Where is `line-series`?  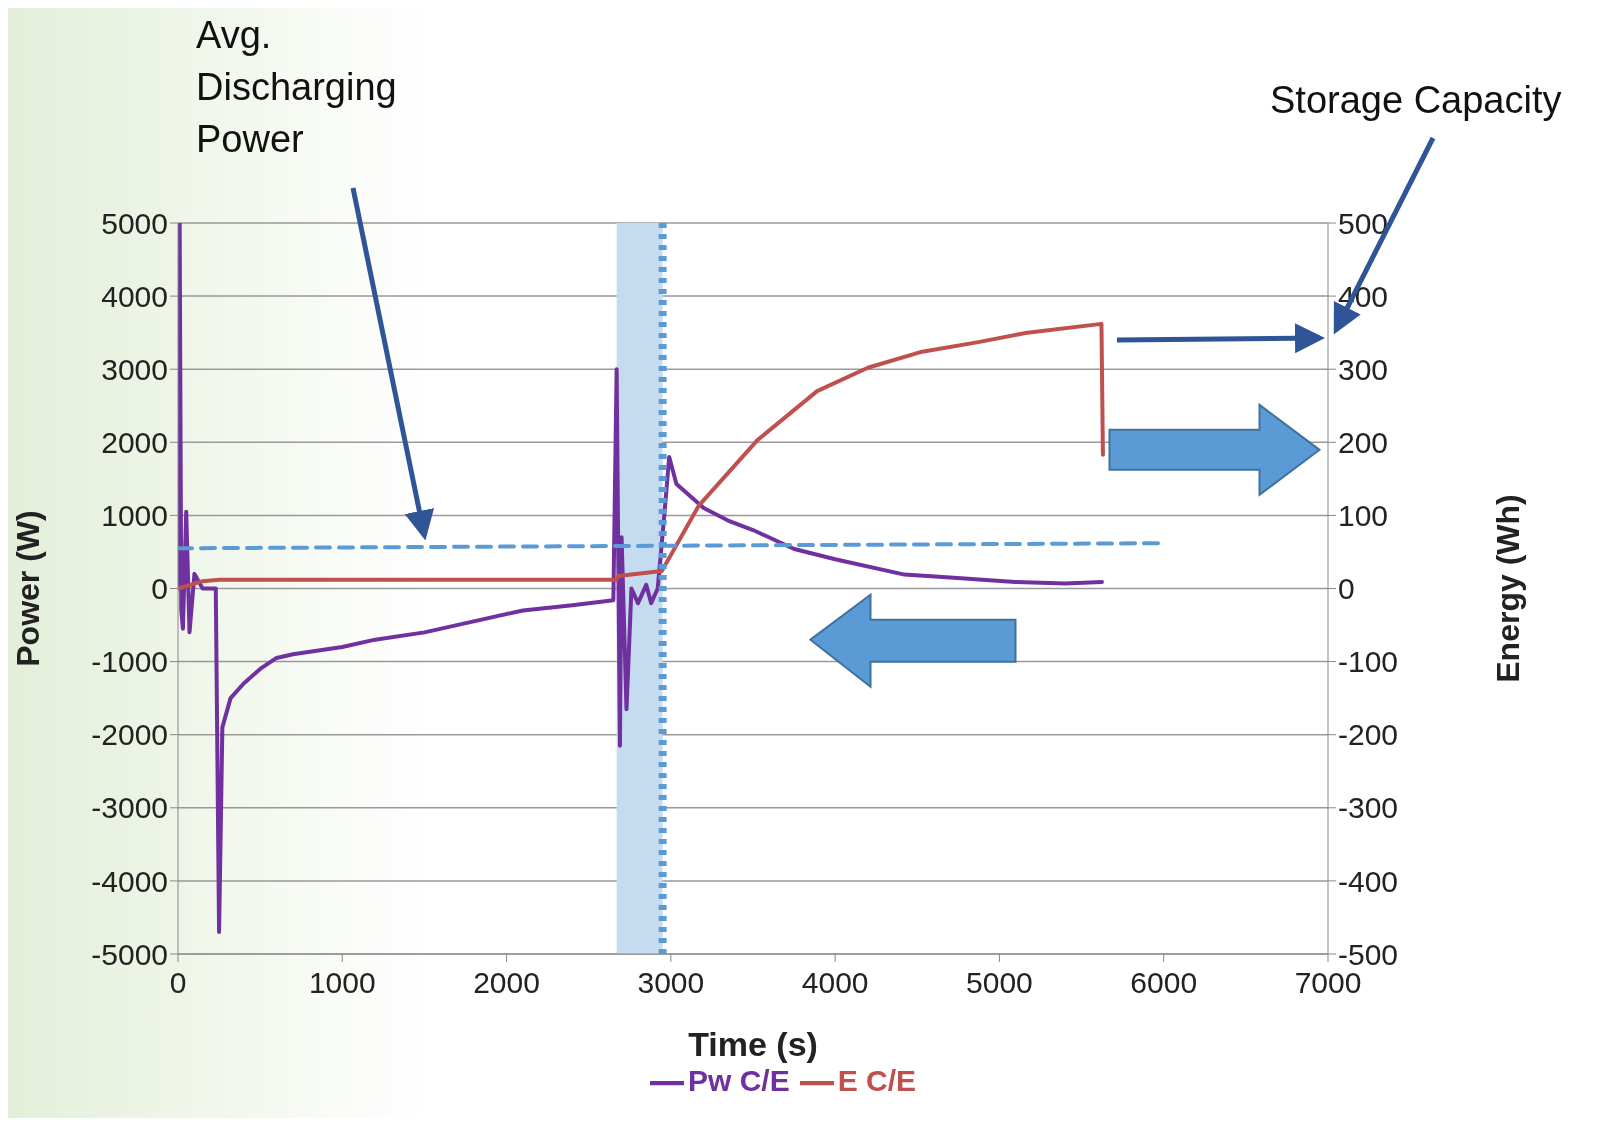
line-series is located at coordinates (641, 456).